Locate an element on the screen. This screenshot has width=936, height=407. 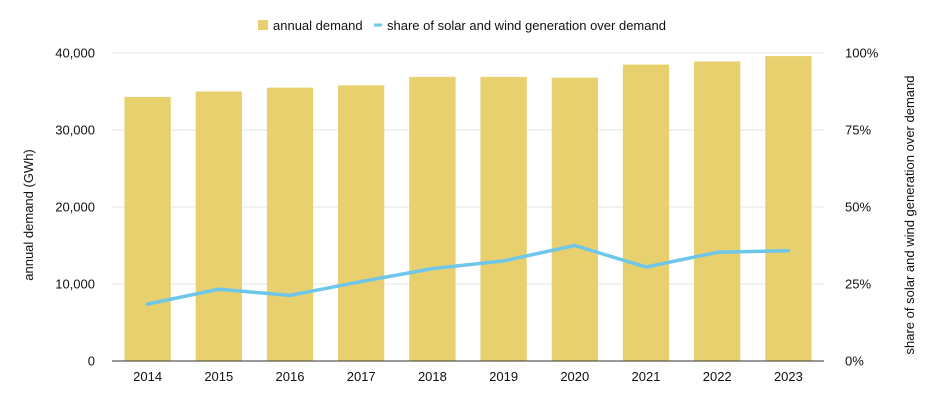
x-tick-label: 2020 is located at coordinates (574, 376).